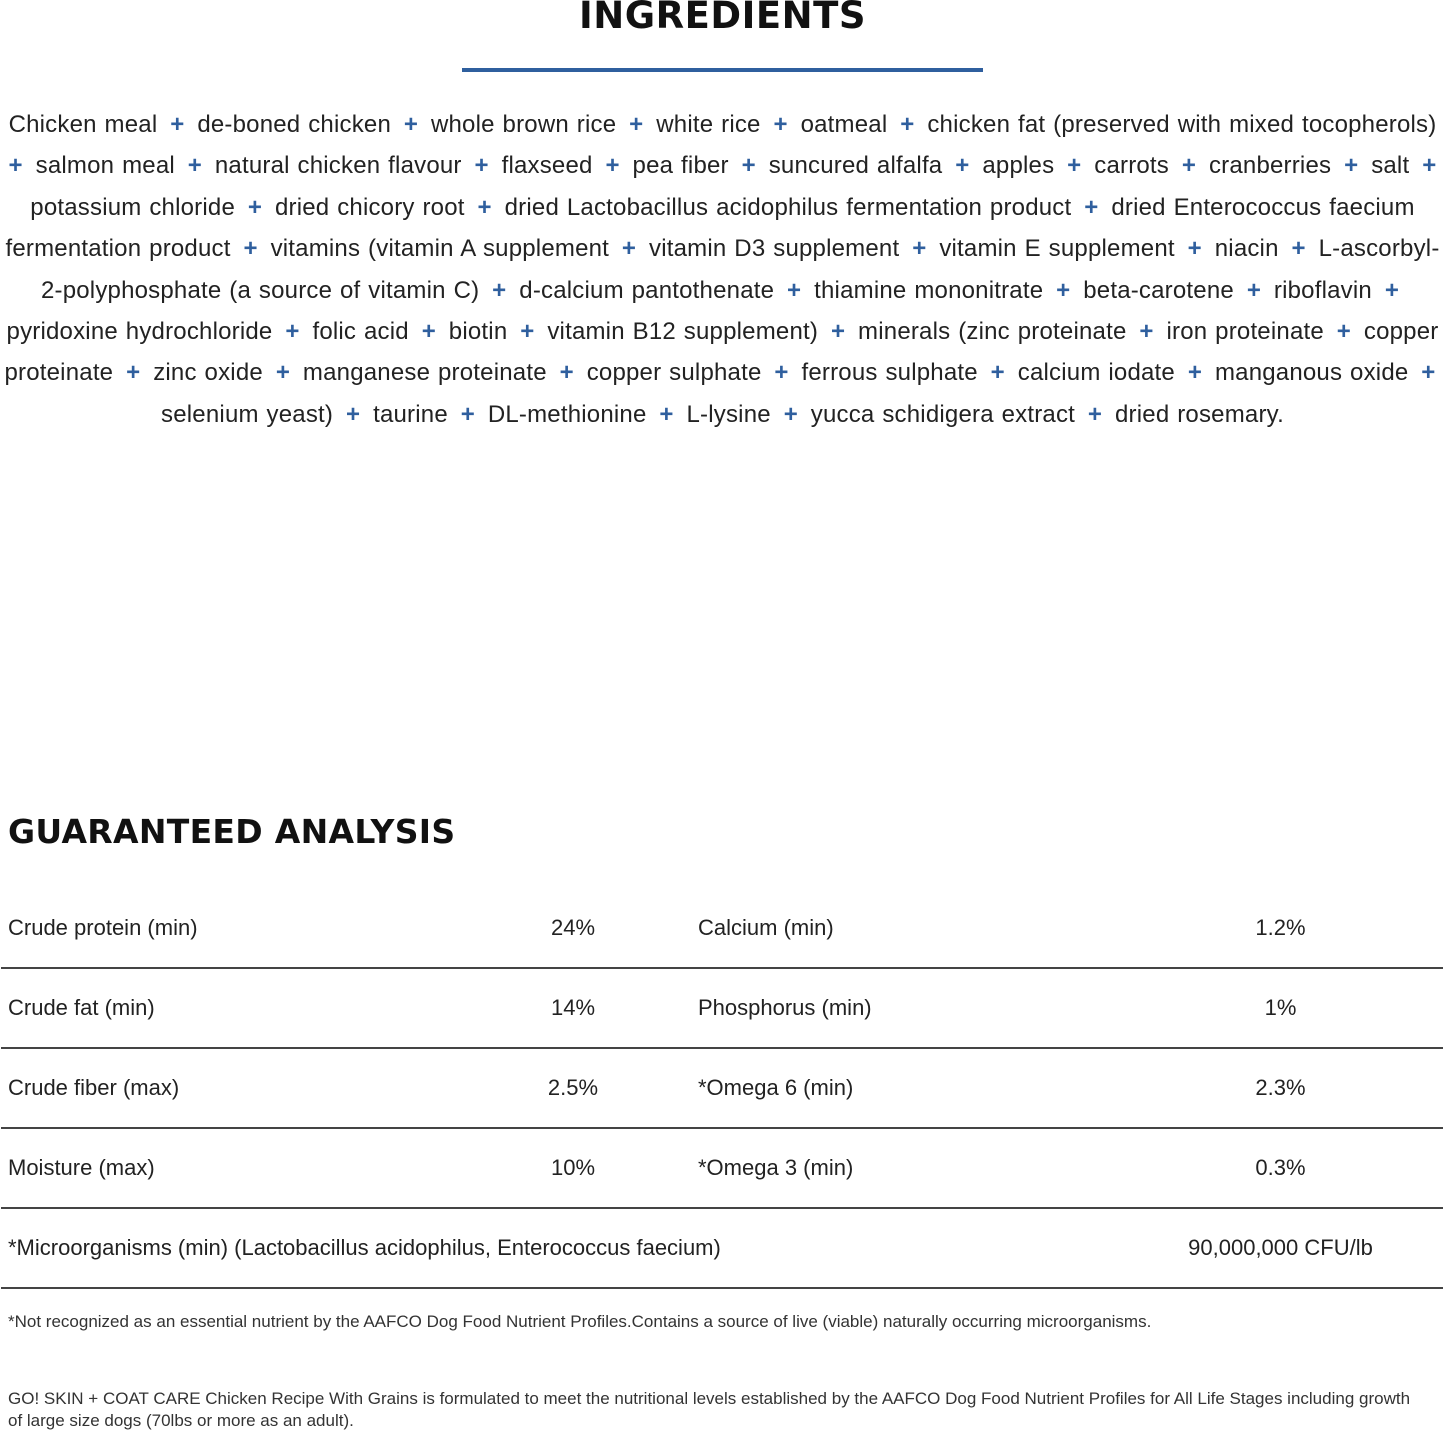 The image size is (1445, 1432). I want to click on nutrient-value: 90,000,000 CFU/lb, so click(1280, 1248).